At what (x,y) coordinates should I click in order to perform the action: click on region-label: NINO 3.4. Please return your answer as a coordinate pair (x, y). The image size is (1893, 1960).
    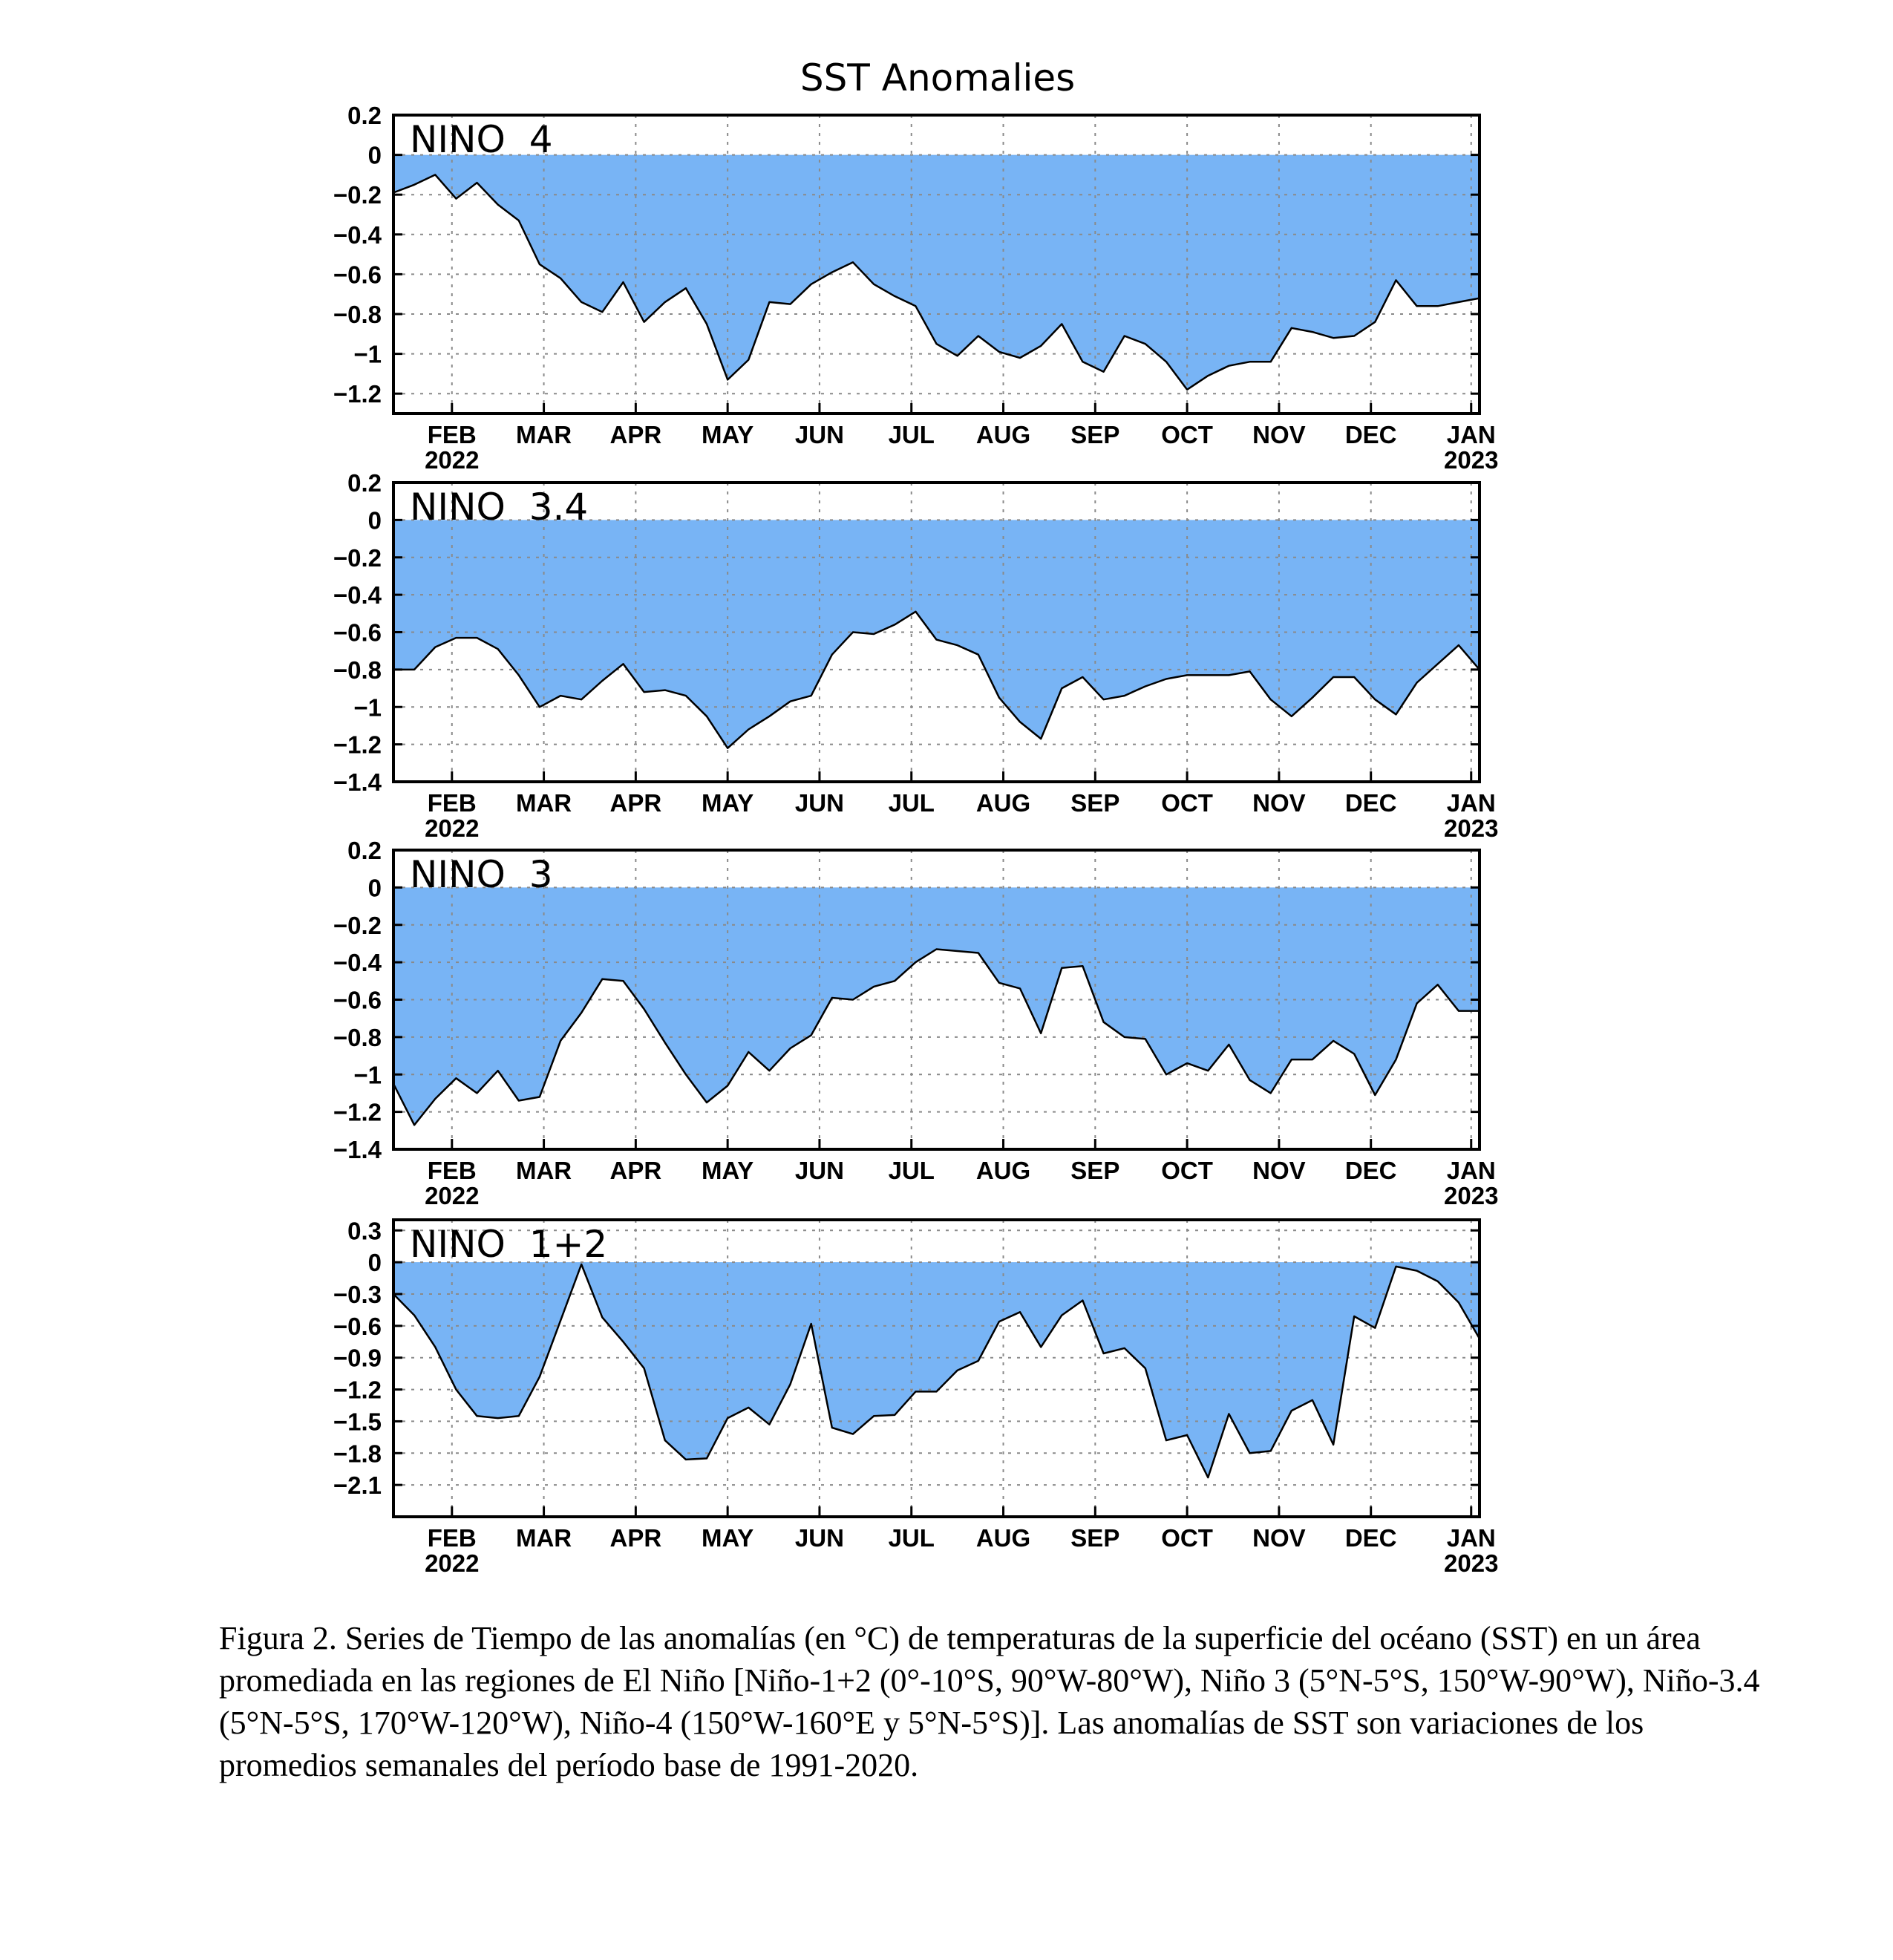
    Looking at the image, I should click on (499, 507).